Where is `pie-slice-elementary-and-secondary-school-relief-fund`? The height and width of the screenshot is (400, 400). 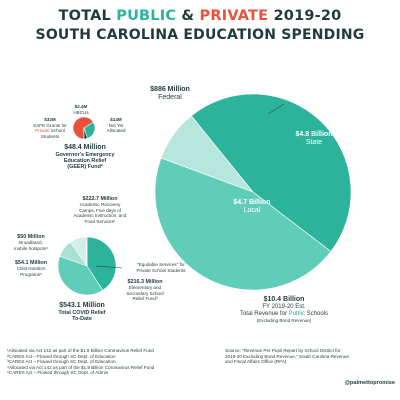 pie-slice-elementary-and-secondary-school-relief-fund is located at coordinates (80, 275).